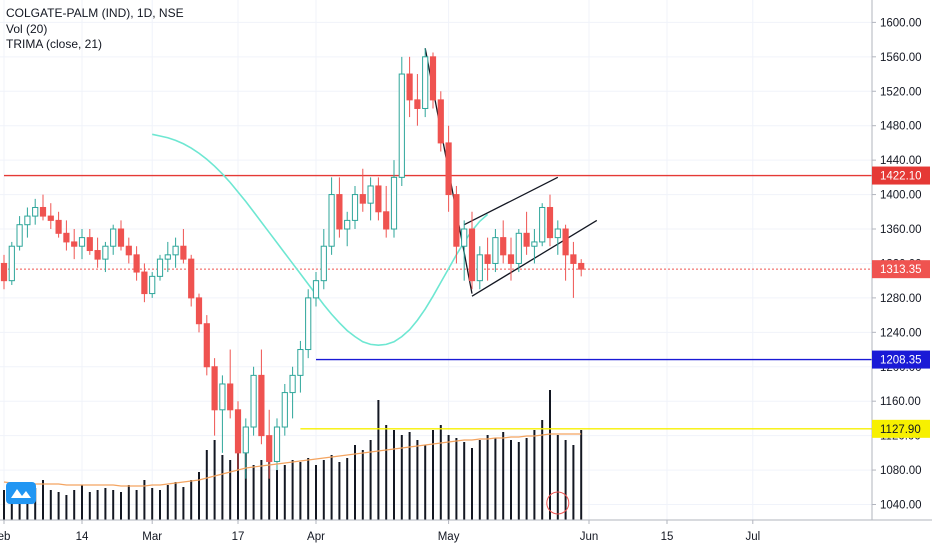  I want to click on x-tick-label: Mar, so click(152, 537).